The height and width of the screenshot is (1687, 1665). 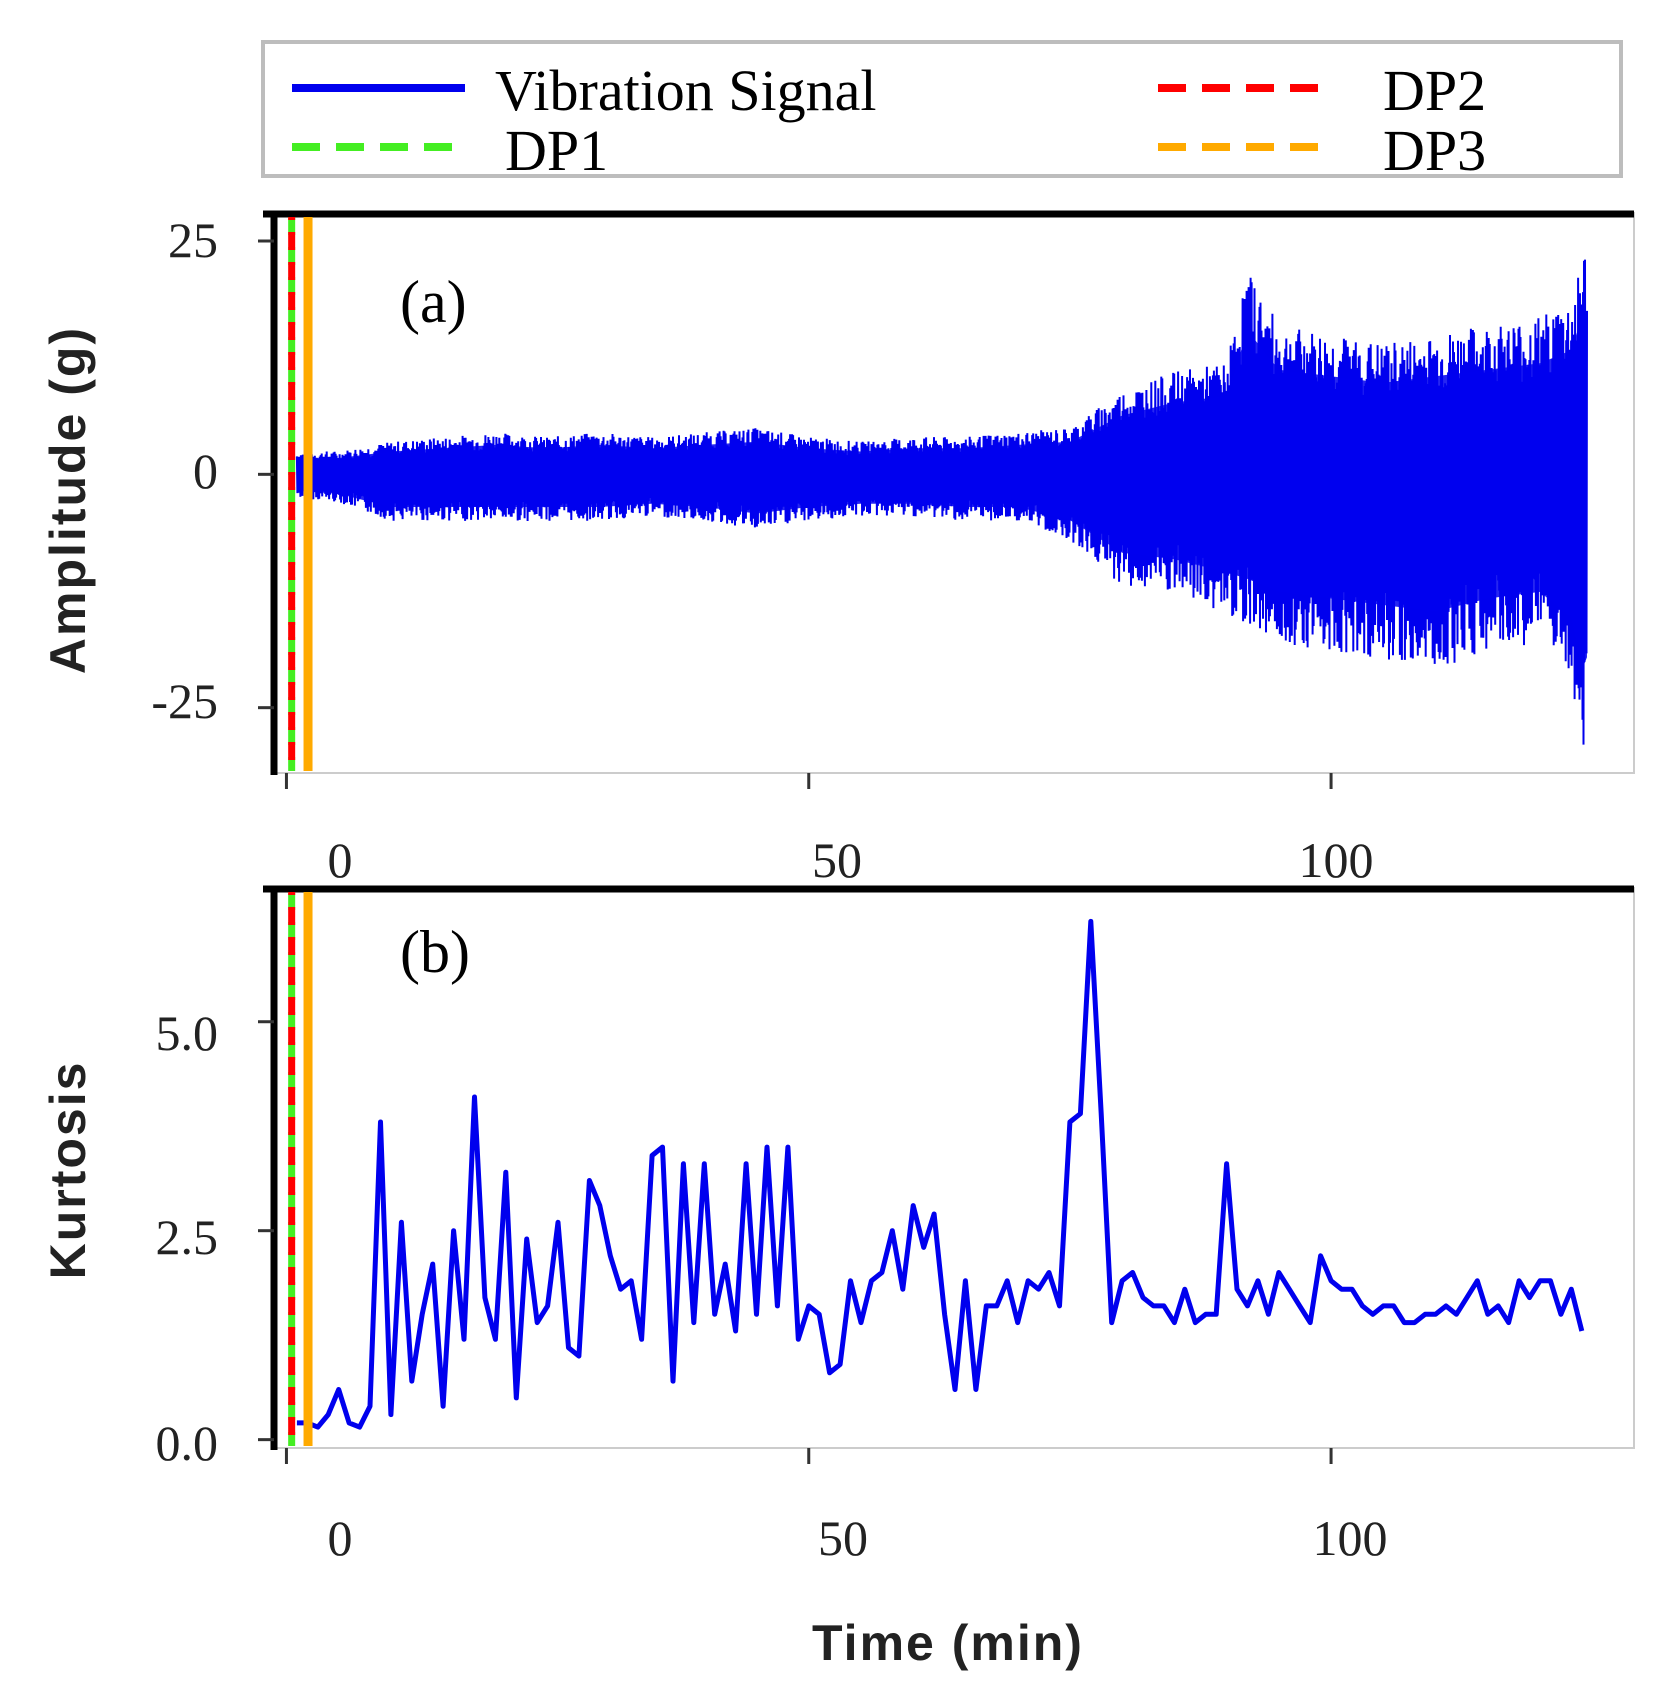 What do you see at coordinates (187, 1033) in the screenshot?
I see `panel-b-ytick-5: 5.0` at bounding box center [187, 1033].